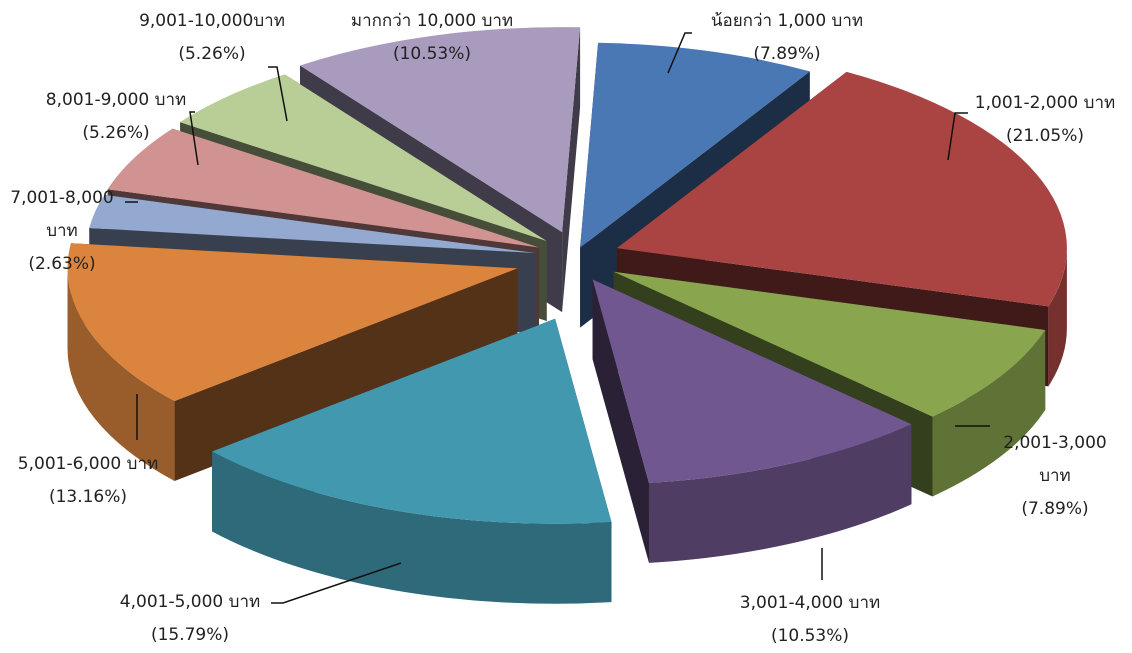  Describe the element at coordinates (62, 231) in the screenshot. I see `slice-label-7: บาท` at that location.